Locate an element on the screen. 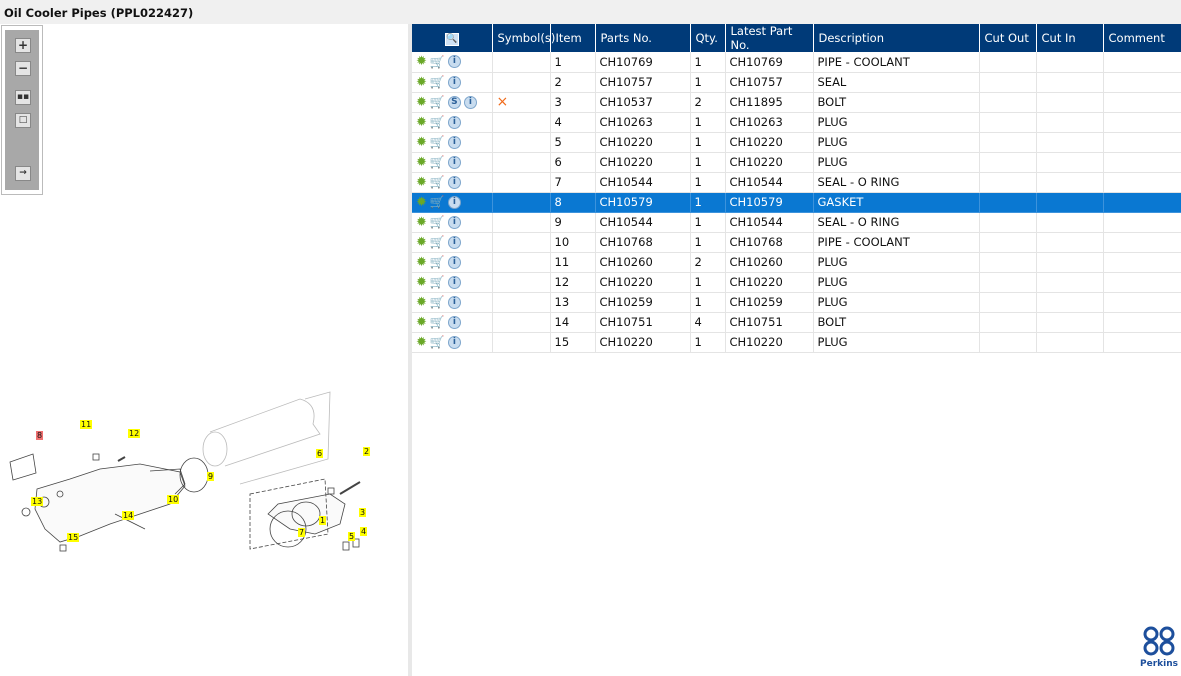  column-header-item: Item is located at coordinates (573, 38).